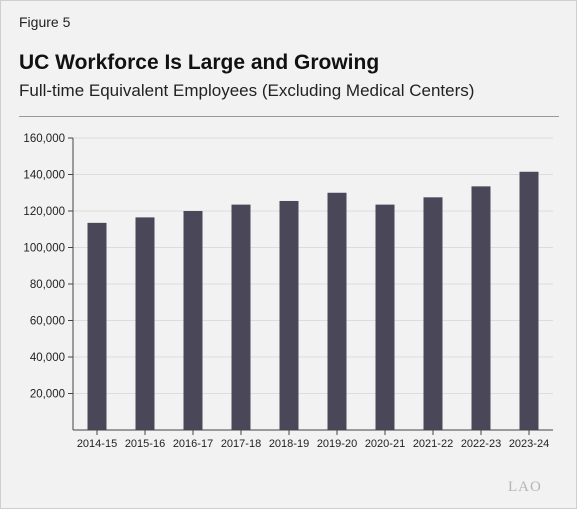 The image size is (577, 509). Describe the element at coordinates (433, 444) in the screenshot. I see `x-tick-label: 2021-22` at that location.